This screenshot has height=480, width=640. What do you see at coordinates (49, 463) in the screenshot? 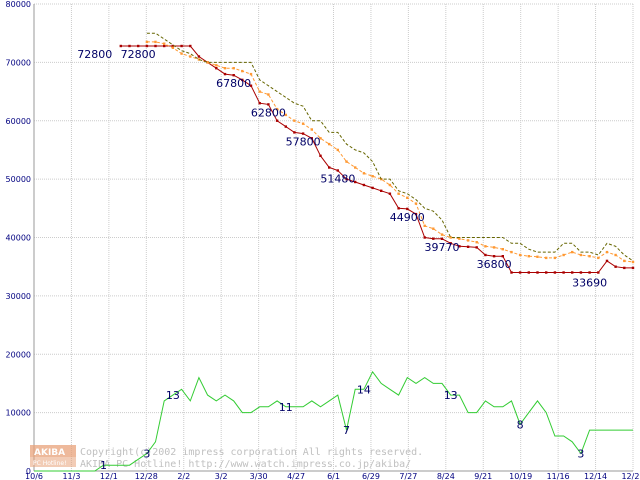
I see `logo-subtext: PC Hotline!` at bounding box center [49, 463].